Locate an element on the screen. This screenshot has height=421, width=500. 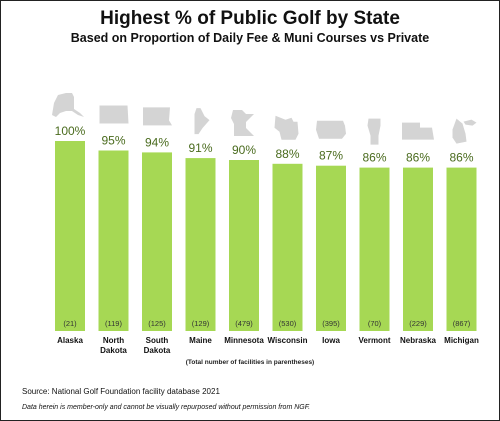
maine-icon is located at coordinates (202, 121).